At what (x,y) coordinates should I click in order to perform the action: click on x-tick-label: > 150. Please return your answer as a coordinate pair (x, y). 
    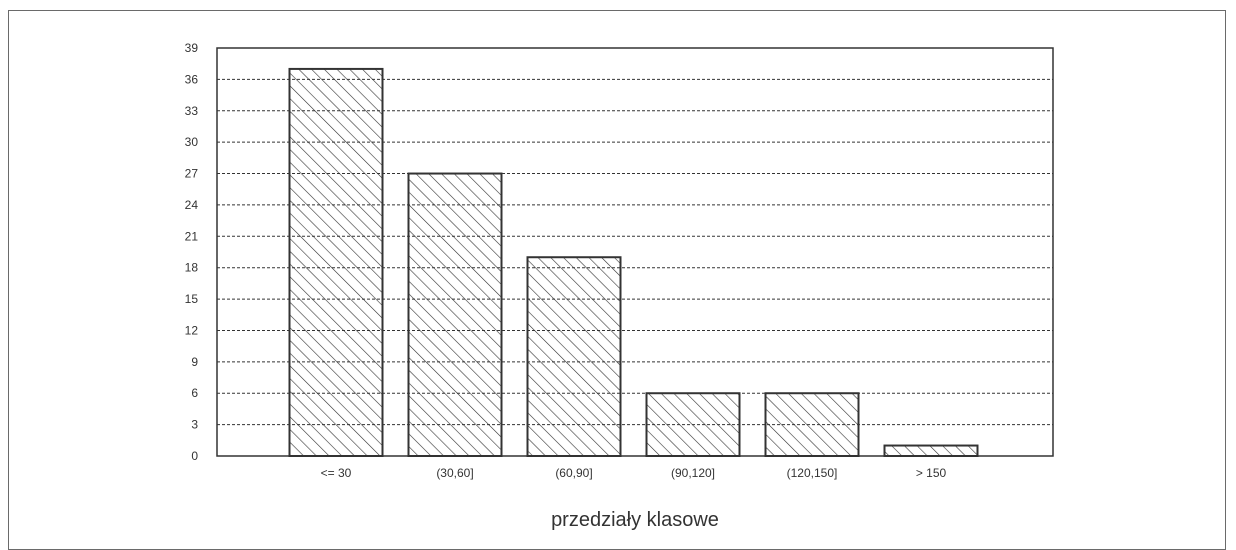
    Looking at the image, I should click on (931, 473).